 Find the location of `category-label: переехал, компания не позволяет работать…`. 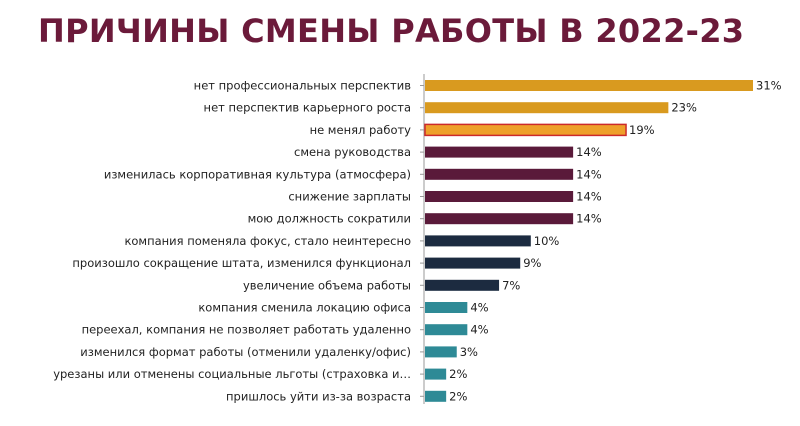

category-label: переехал, компания не позволяет работать… is located at coordinates (246, 330).